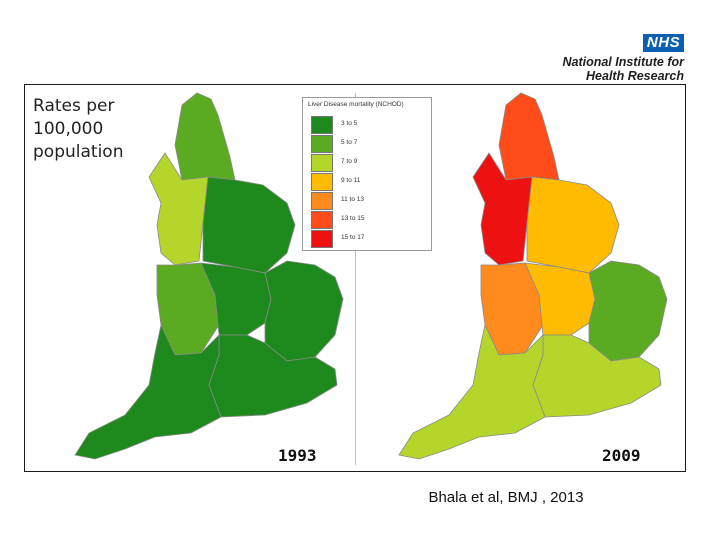  What do you see at coordinates (74, 106) in the screenshot?
I see `rates-label-line1: Rates per` at bounding box center [74, 106].